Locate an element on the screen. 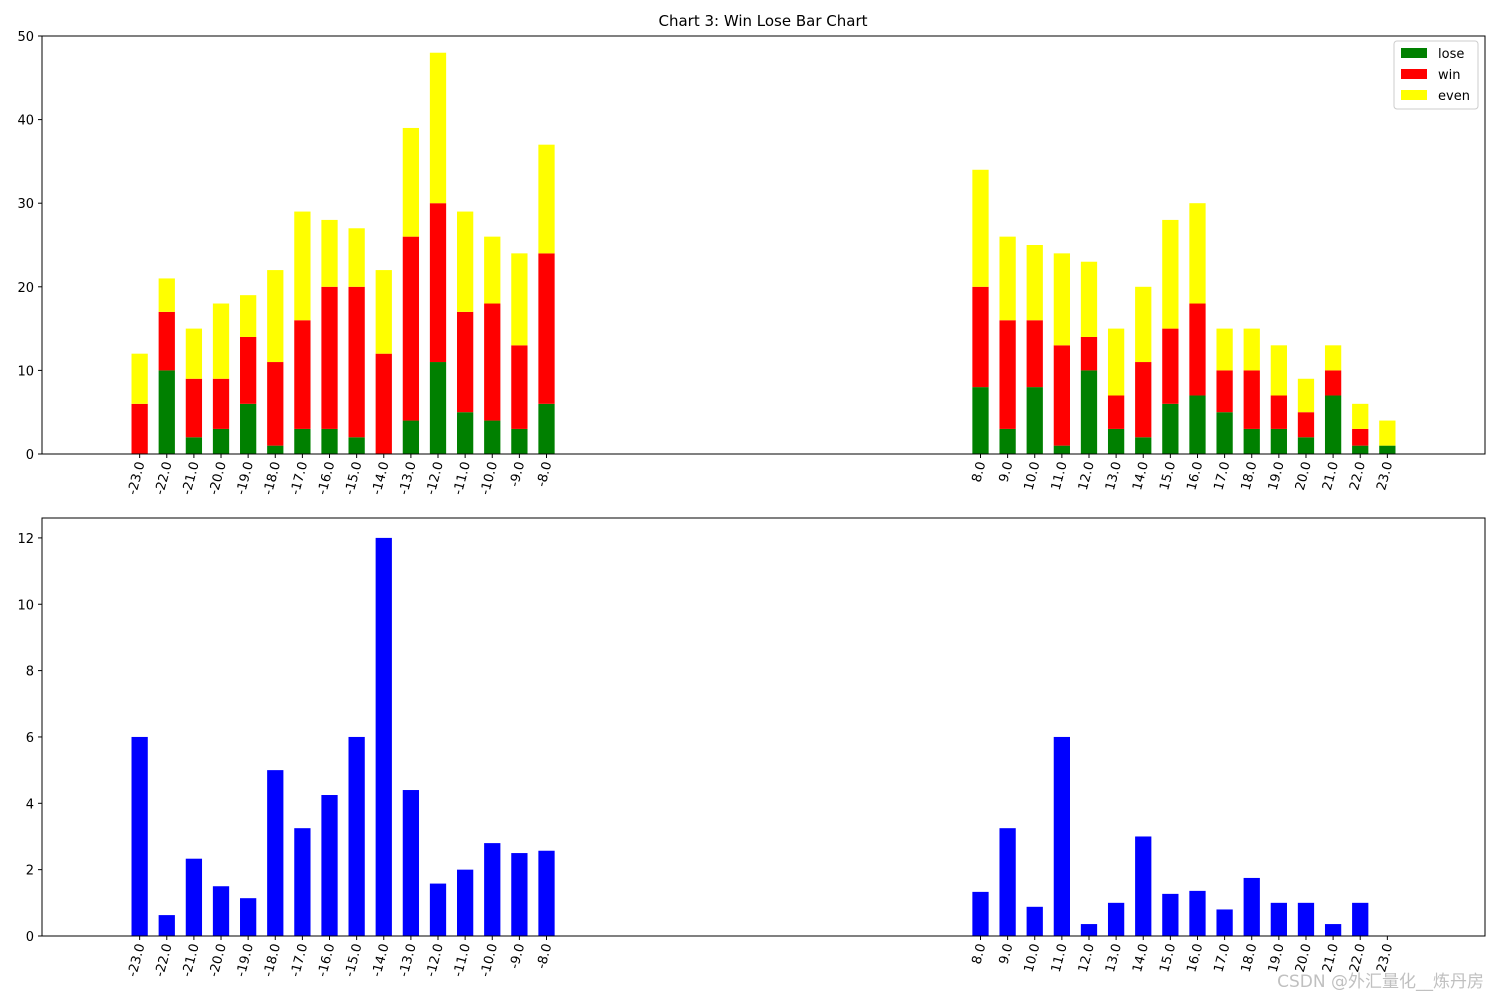 This screenshot has height=998, width=1500. ax1-bar-even--8.0 is located at coordinates (546, 199).